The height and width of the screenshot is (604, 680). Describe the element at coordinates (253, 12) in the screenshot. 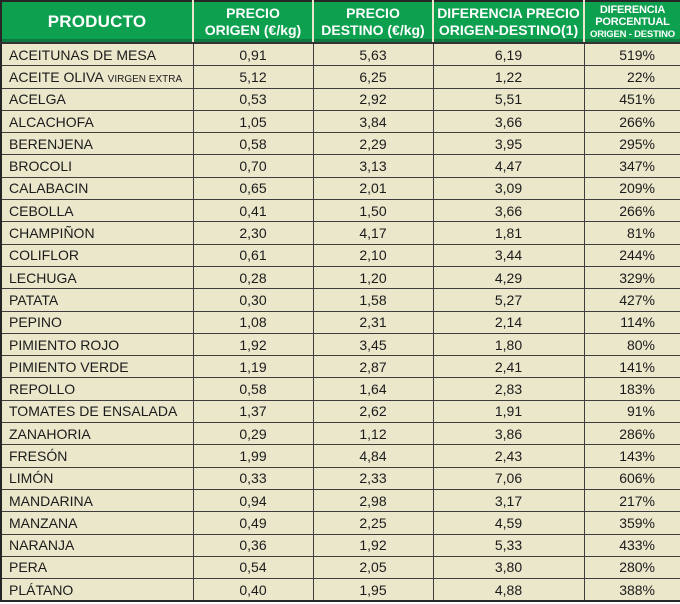

I see `header-precio-origen-line1: PRECIO` at that location.